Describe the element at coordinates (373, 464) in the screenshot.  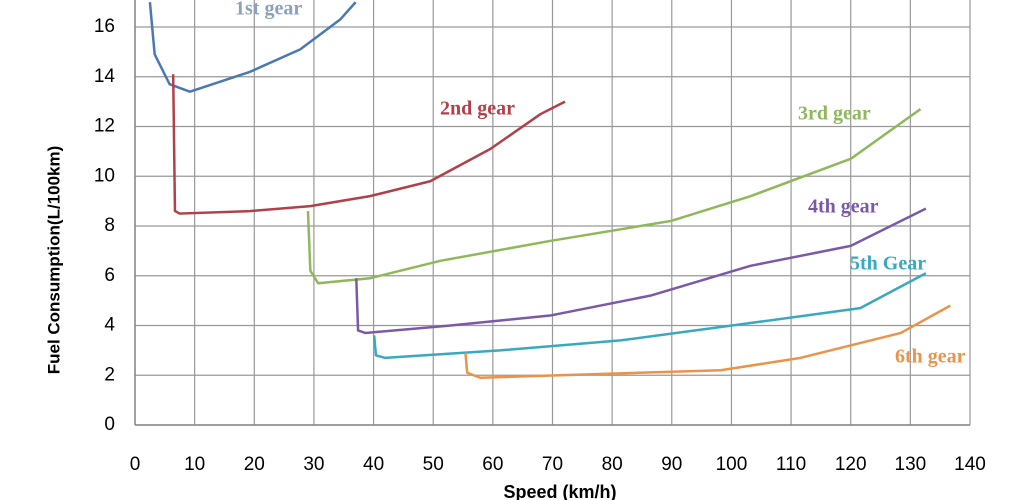
I see `x-tick-label: 40` at that location.